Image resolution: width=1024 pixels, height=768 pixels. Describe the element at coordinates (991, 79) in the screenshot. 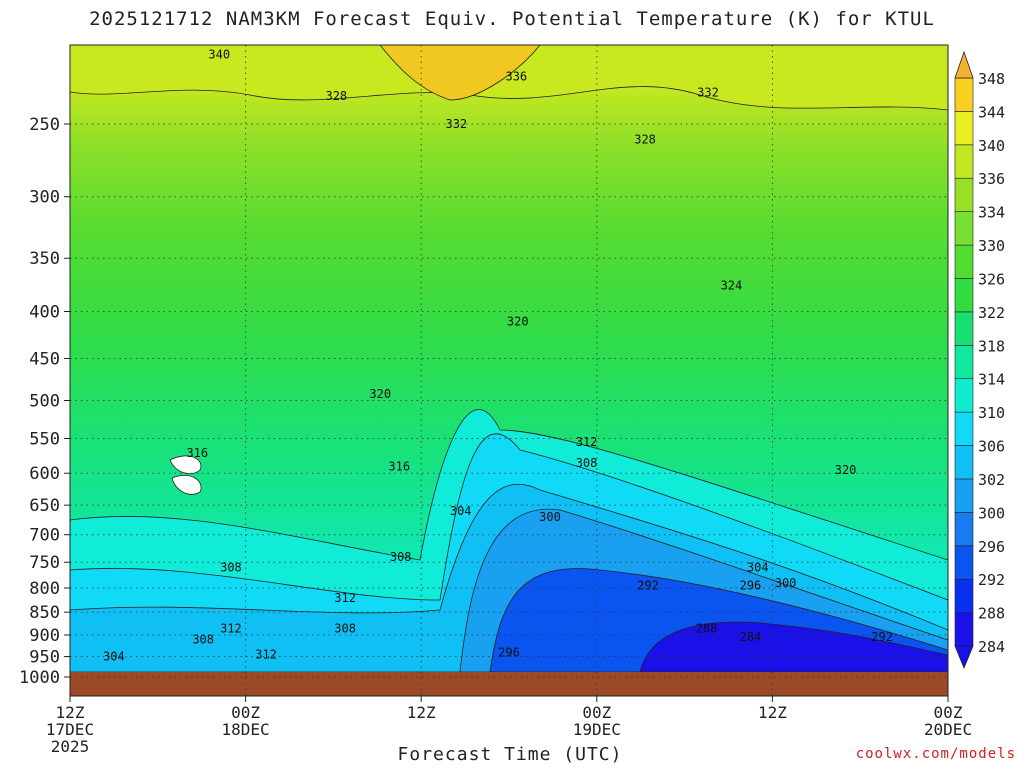

I see `colorbar-label: 348` at that location.